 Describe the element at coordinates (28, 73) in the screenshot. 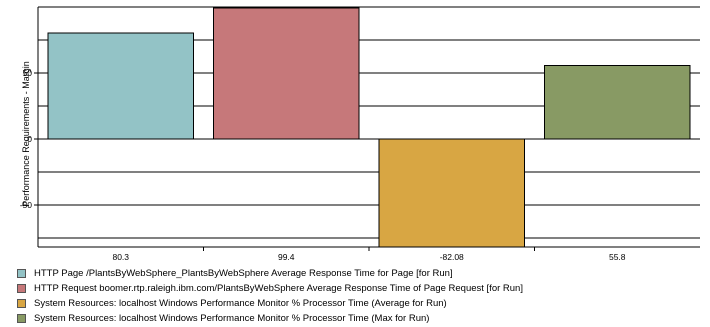

I see `y-tick-label: 50` at that location.